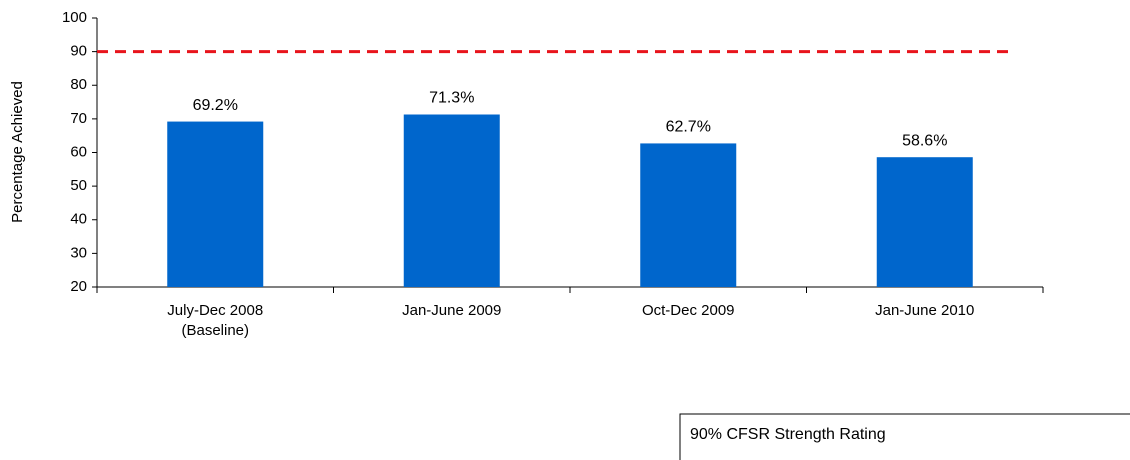 The image size is (1130, 460). I want to click on value-label: 71.3%, so click(451, 98).